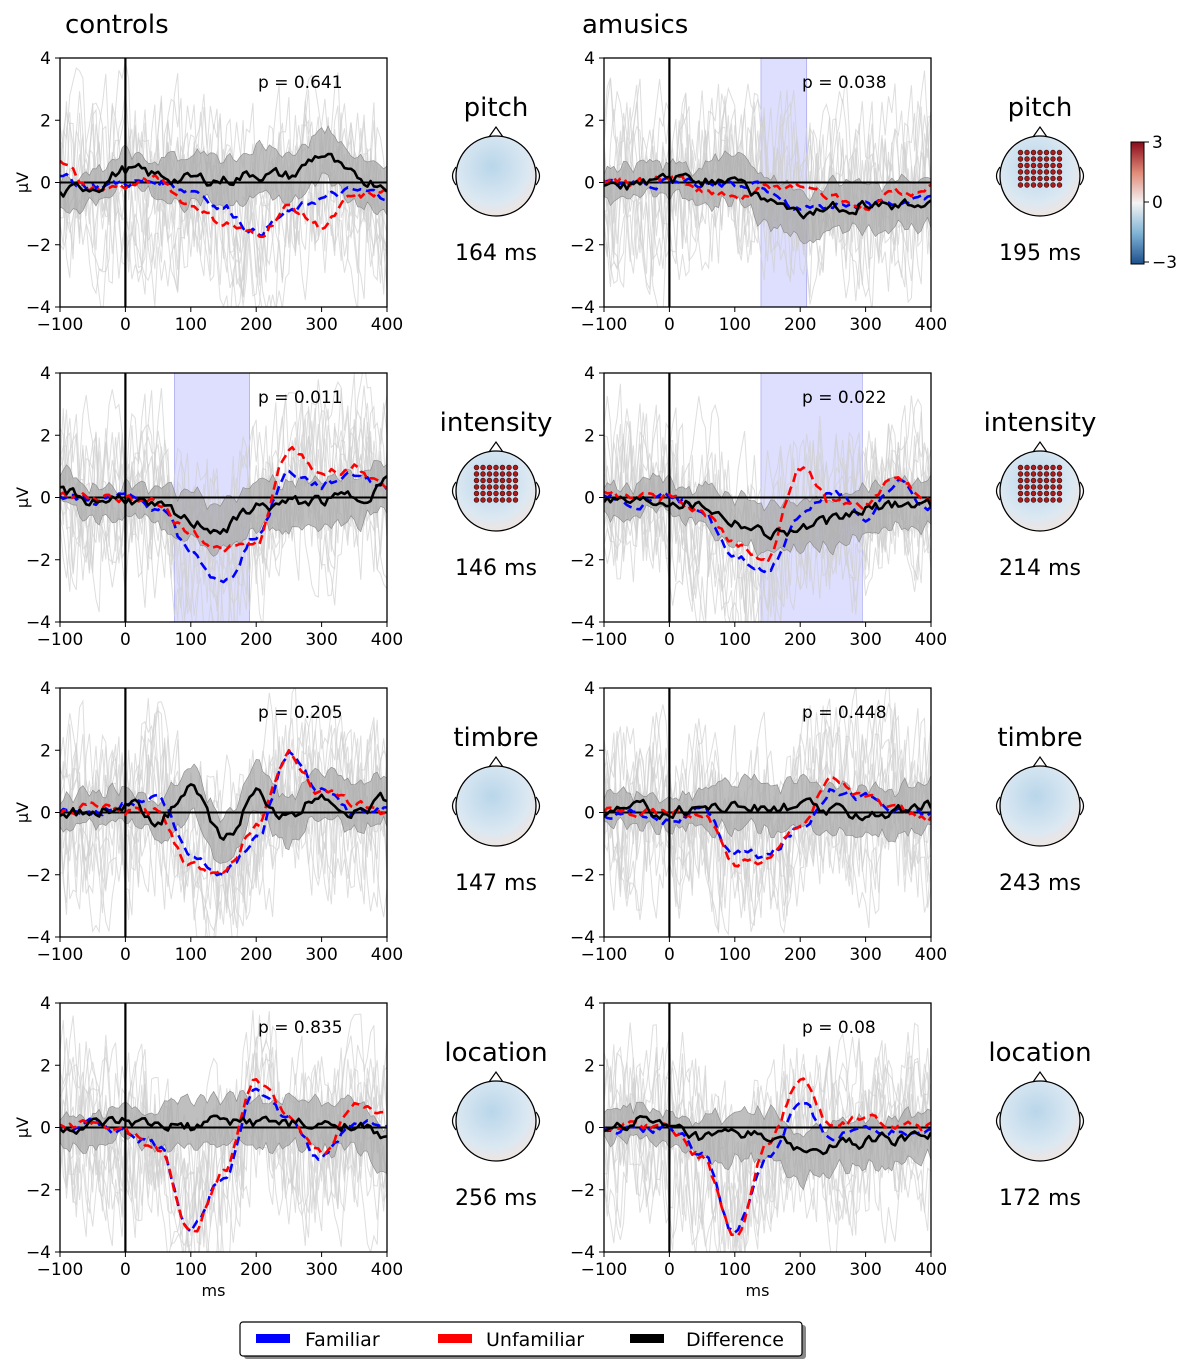  What do you see at coordinates (273, 1338) in the screenshot?
I see `legend-swatch-familiar` at bounding box center [273, 1338].